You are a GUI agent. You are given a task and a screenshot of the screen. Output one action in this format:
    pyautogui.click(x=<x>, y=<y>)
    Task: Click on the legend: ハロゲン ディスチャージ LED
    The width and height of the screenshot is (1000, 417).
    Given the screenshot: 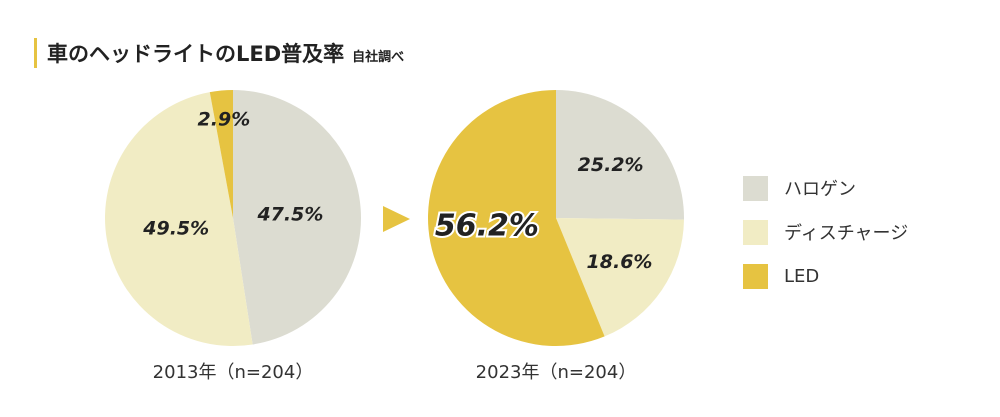 What is the action you would take?
    pyautogui.click(x=825, y=232)
    